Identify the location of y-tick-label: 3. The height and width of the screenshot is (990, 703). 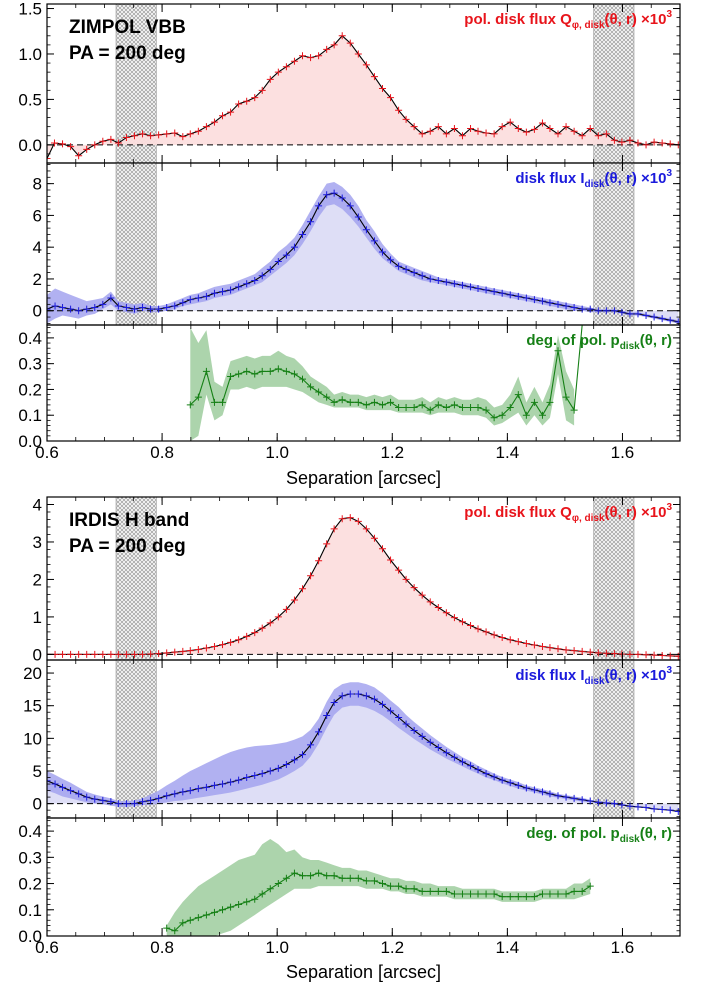
(37, 542).